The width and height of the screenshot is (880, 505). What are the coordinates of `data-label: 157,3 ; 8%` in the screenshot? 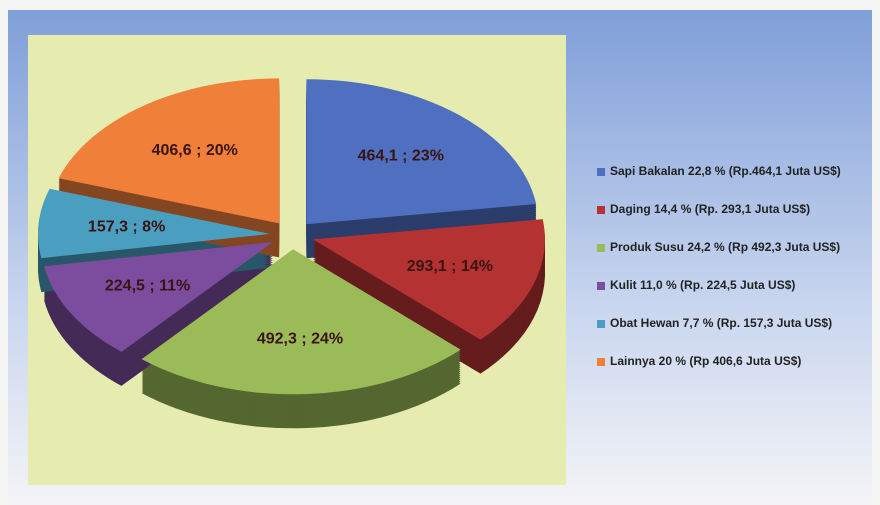 It's located at (126, 226).